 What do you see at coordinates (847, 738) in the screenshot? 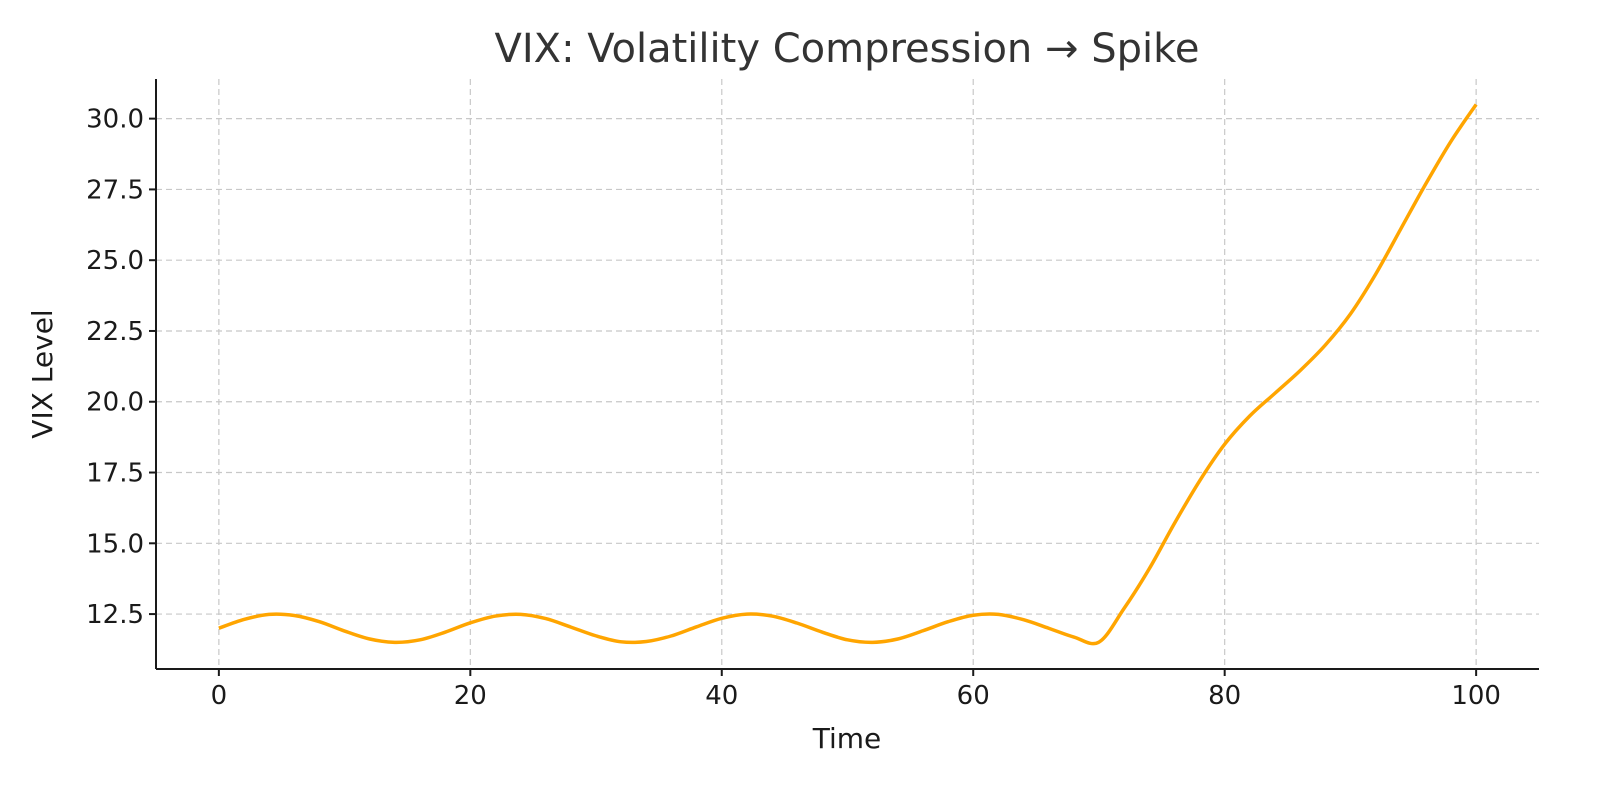
I see `x-axis-label: Time` at bounding box center [847, 738].